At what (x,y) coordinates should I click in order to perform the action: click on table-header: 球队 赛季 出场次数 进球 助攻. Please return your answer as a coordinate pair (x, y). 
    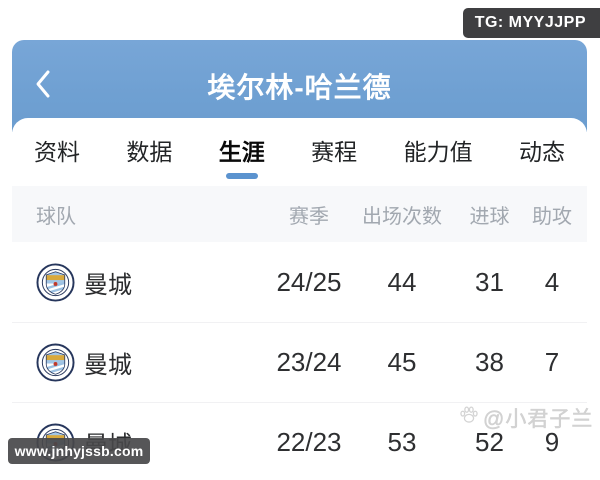
    Looking at the image, I should click on (299, 214).